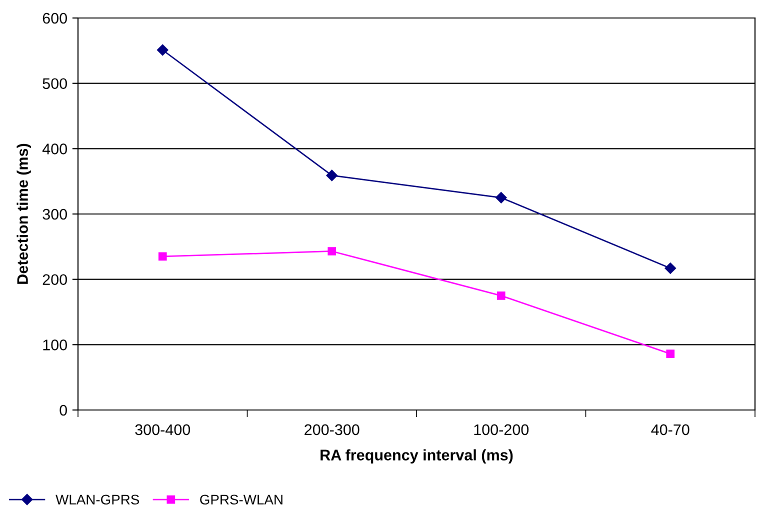 This screenshot has height=517, width=763. Describe the element at coordinates (55, 345) in the screenshot. I see `y-tick-label: 100` at that location.